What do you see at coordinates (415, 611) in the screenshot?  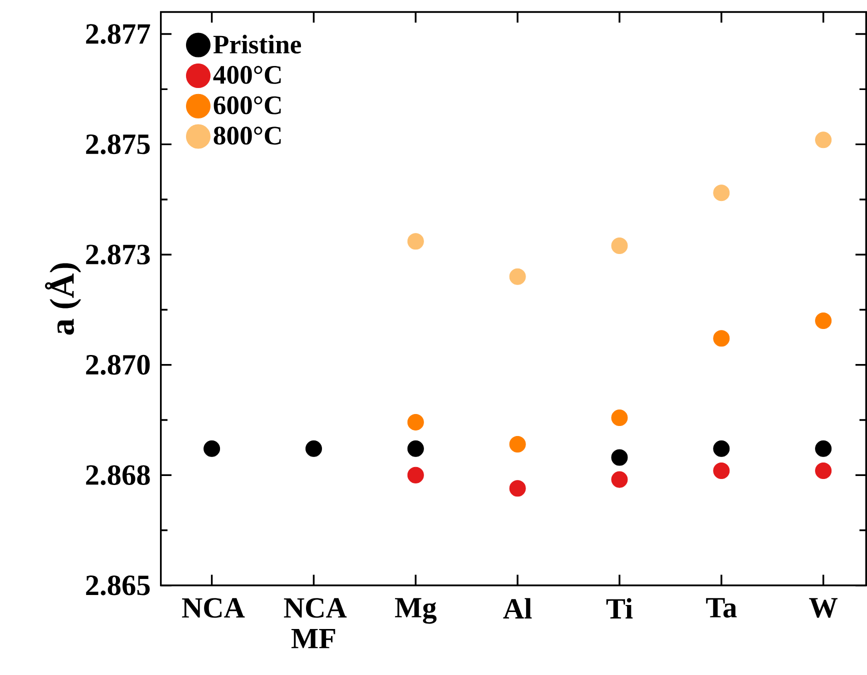 I see `x-tick-label: Mg` at bounding box center [415, 611].